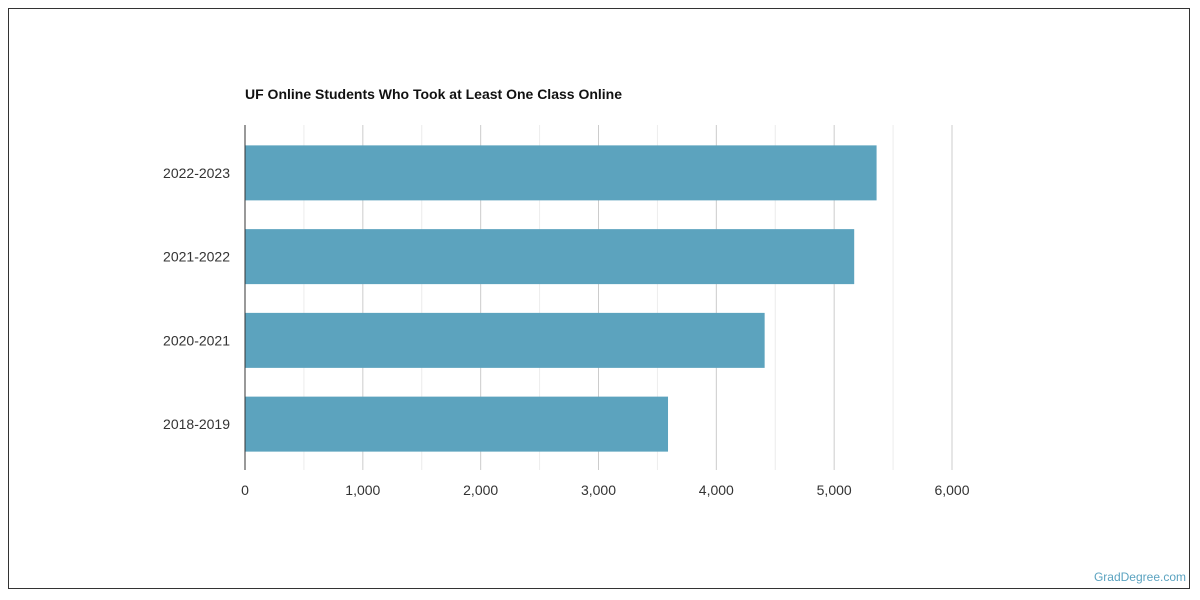 The height and width of the screenshot is (600, 1200). Describe the element at coordinates (480, 490) in the screenshot. I see `x-tick-label: 2,000` at that location.